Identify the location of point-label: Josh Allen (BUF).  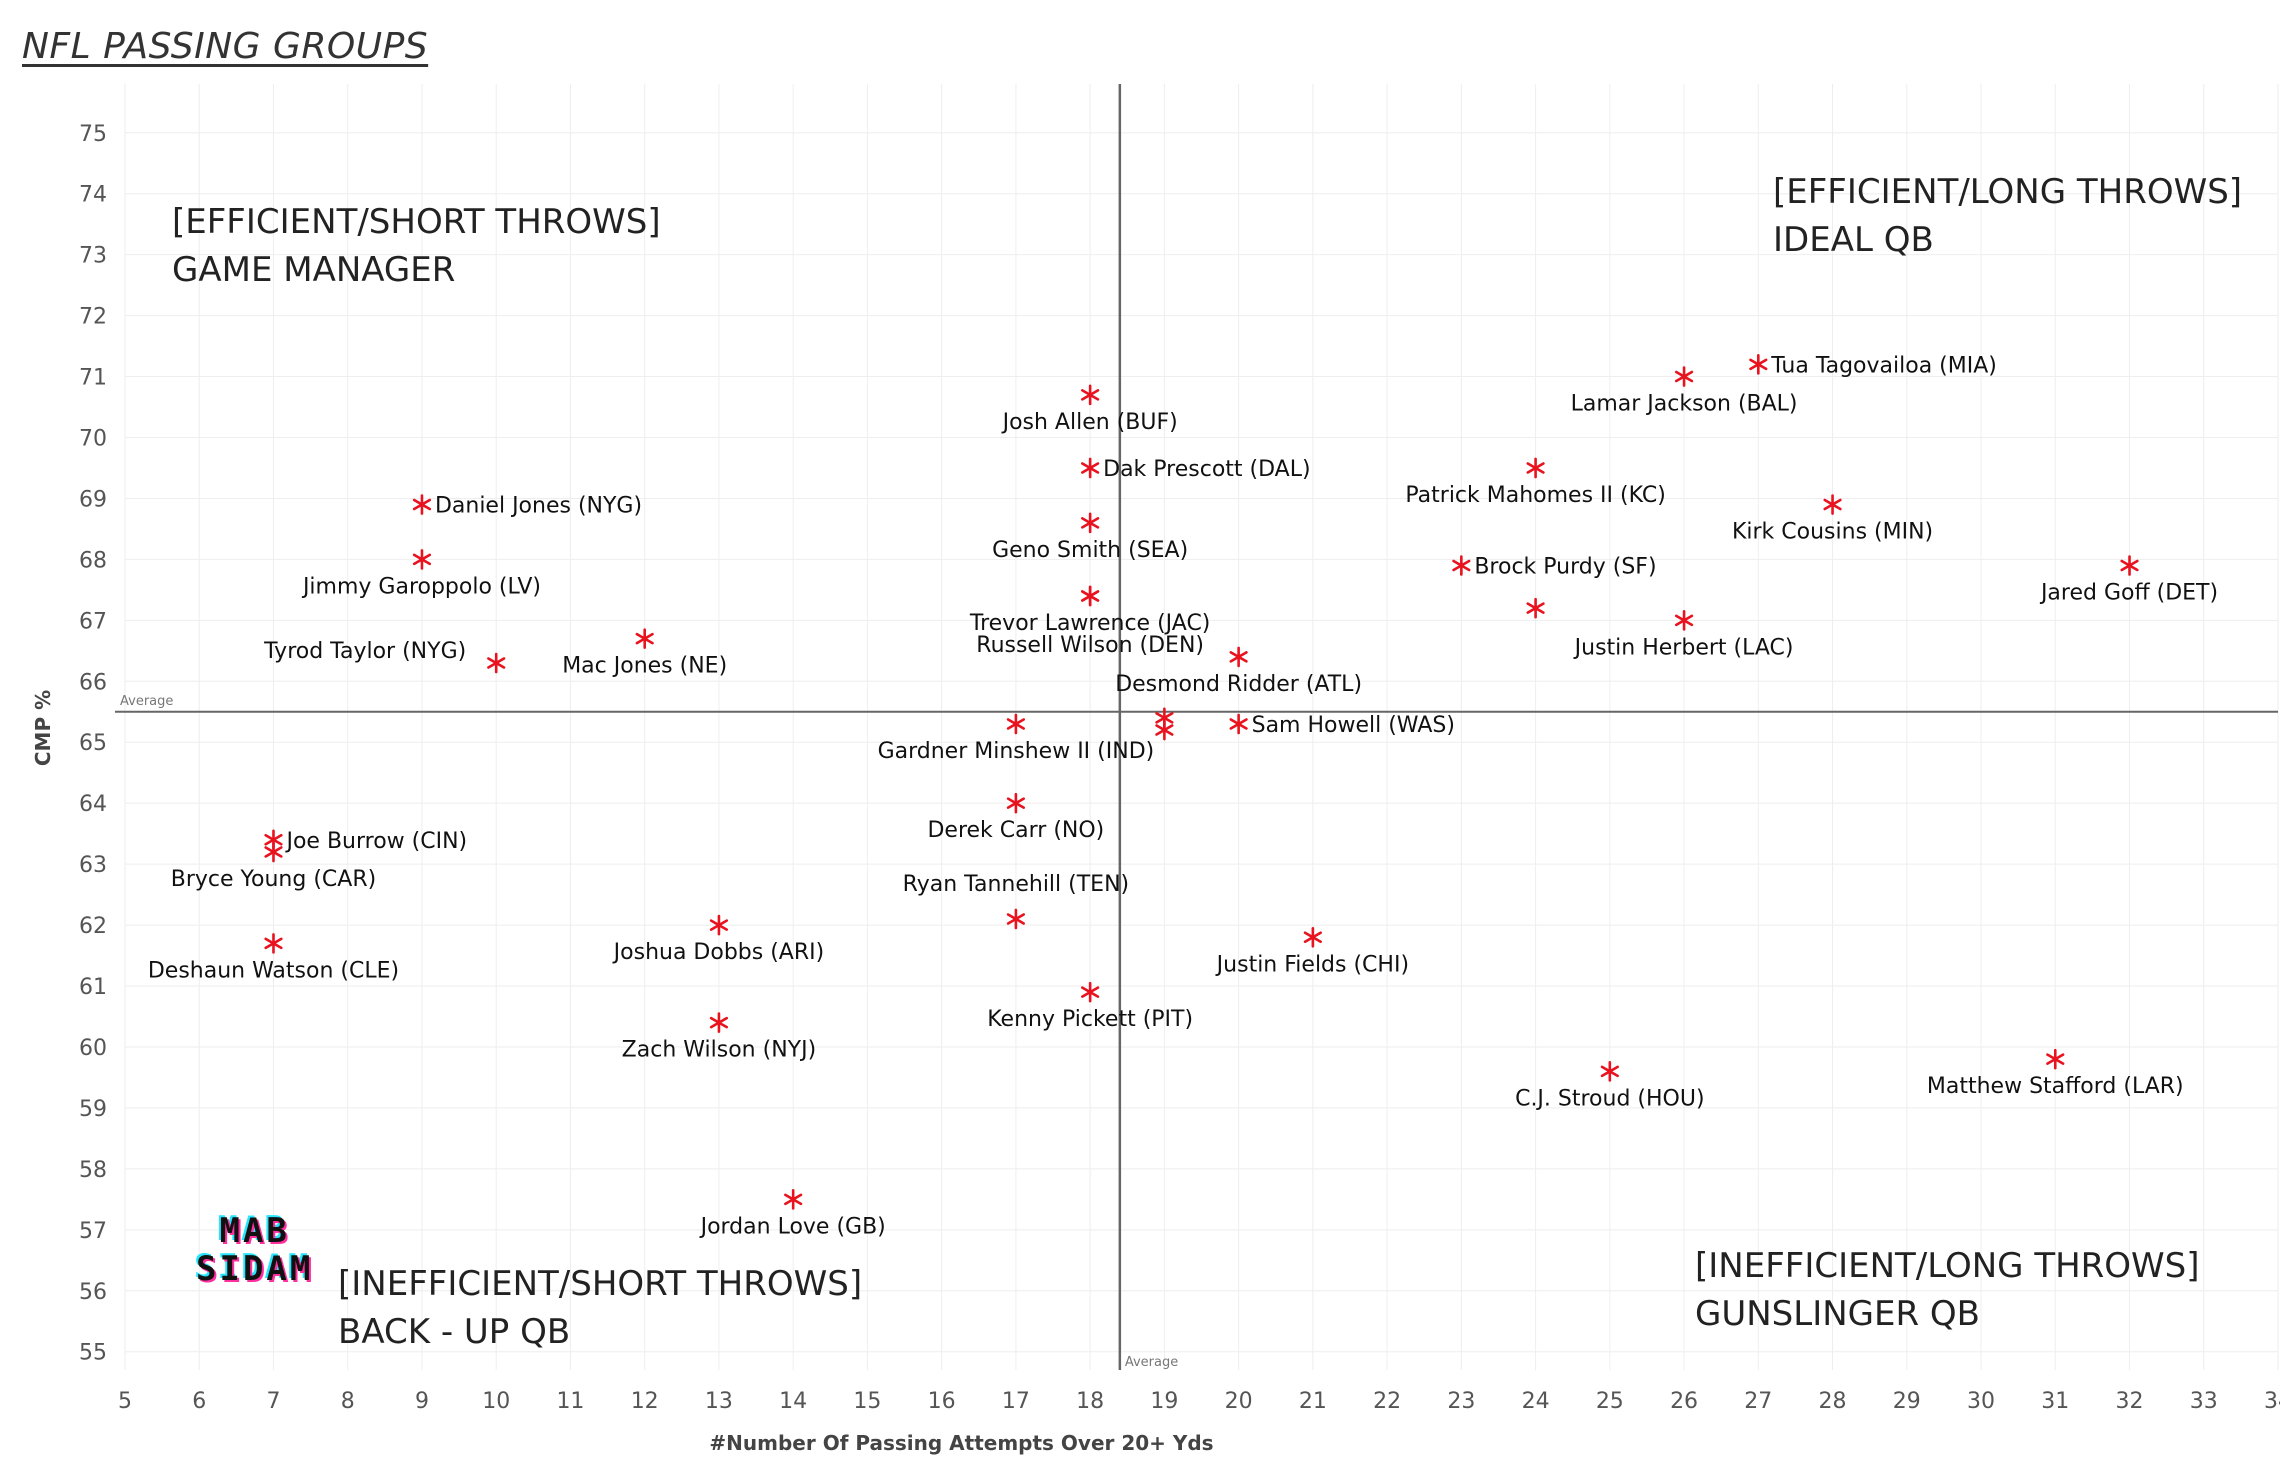
(1089, 422).